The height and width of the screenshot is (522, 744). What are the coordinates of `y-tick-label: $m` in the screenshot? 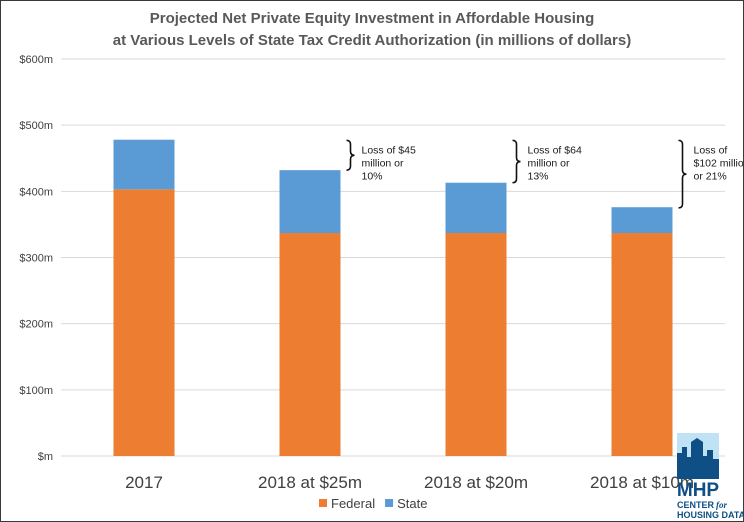 It's located at (45, 457).